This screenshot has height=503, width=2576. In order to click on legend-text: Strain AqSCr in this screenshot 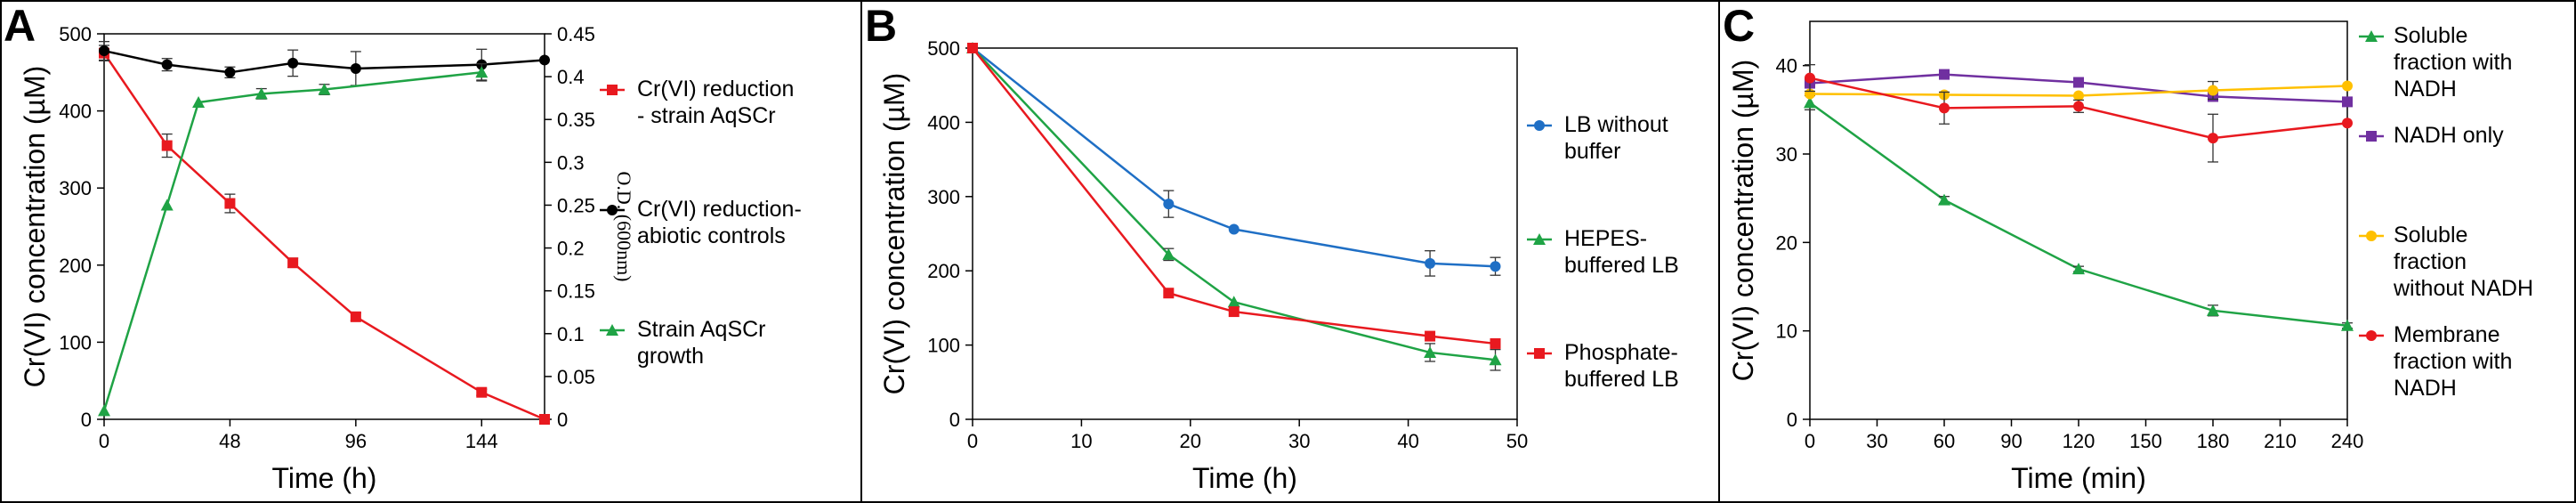, I will do `click(701, 329)`.